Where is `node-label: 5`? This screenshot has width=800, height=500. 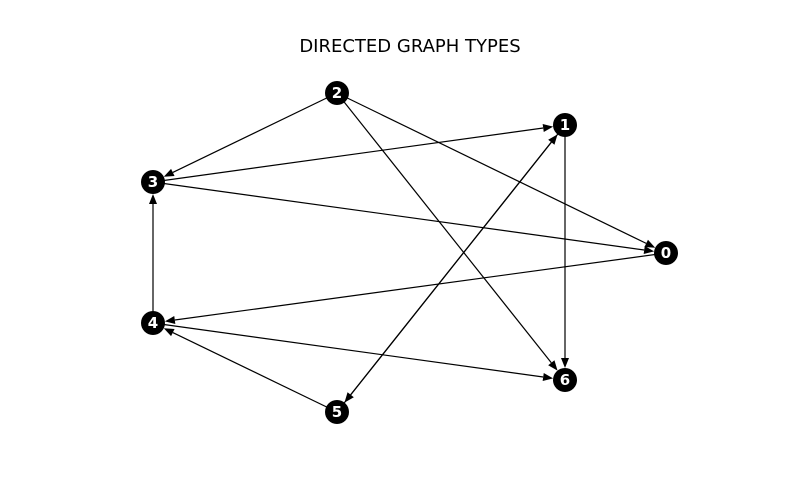
node-label: 5 is located at coordinates (337, 412).